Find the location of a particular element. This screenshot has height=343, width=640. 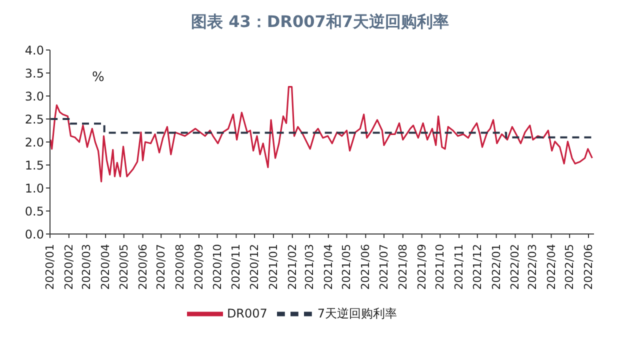

y-tick-label: 3.5 is located at coordinates (34, 73).